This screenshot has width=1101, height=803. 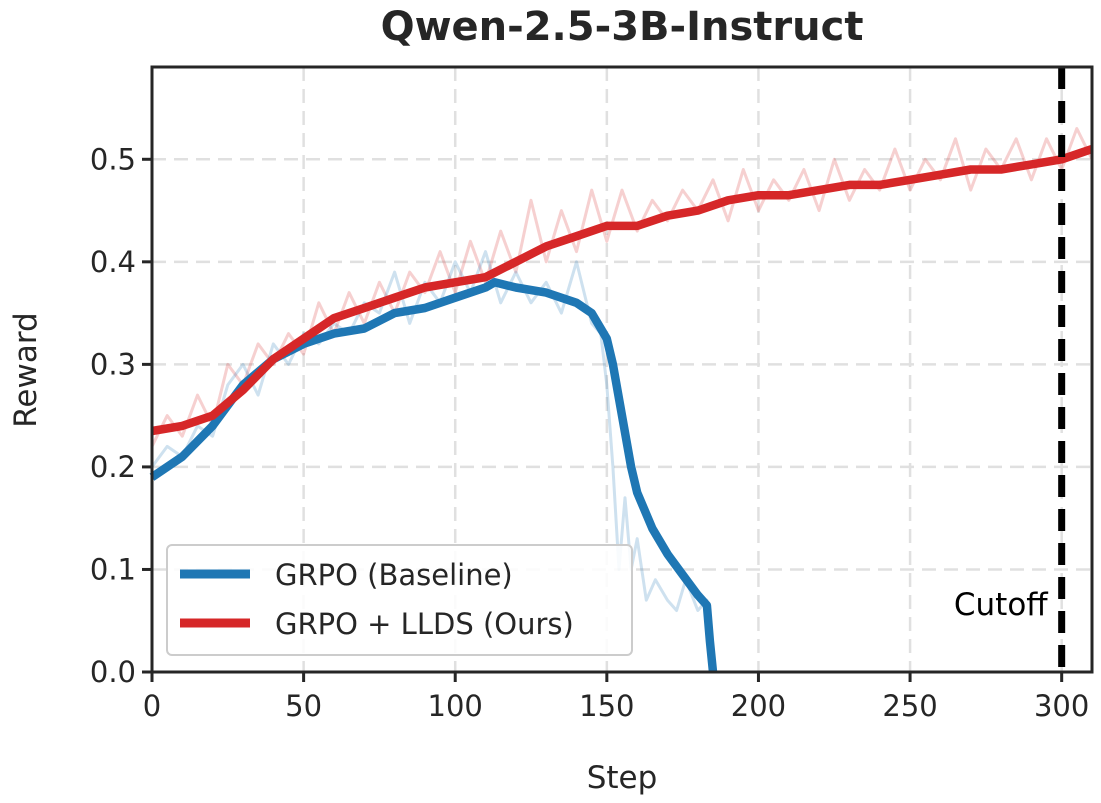 What do you see at coordinates (26, 369) in the screenshot?
I see `y-axis-label: Reward` at bounding box center [26, 369].